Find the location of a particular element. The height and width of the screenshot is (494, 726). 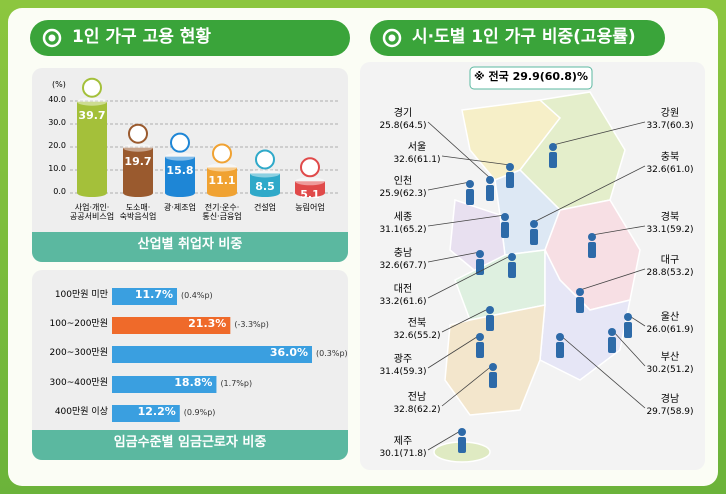

category-label: 100만원 미만 is located at coordinates (81, 295).